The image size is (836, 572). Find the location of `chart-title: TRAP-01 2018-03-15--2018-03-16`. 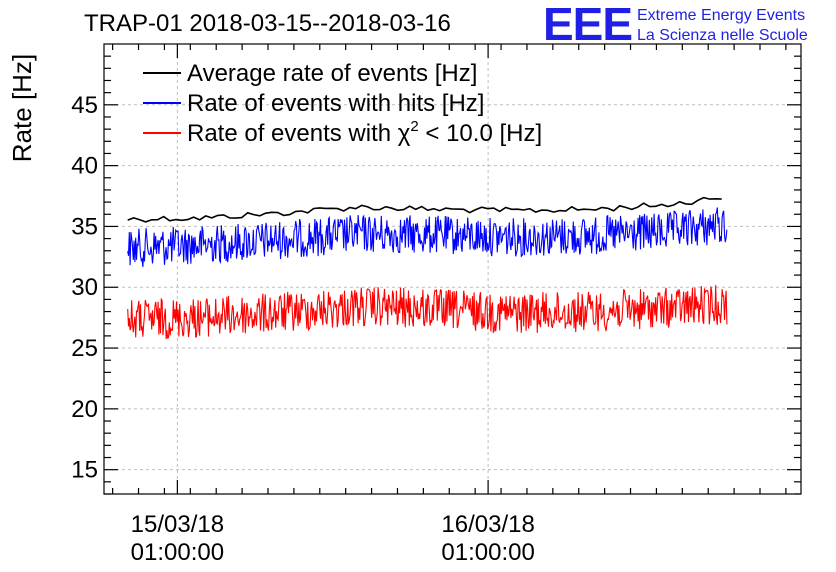

chart-title: TRAP-01 2018-03-15--2018-03-16 is located at coordinates (267, 23).